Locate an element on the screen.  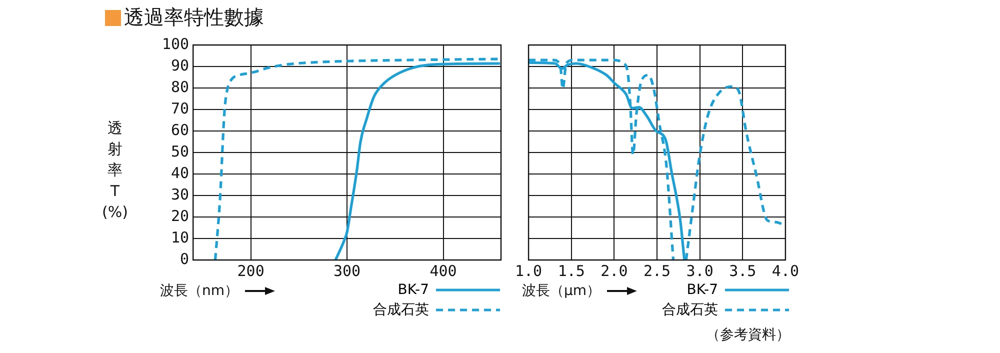
y-tick-label: 30 is located at coordinates (180, 194).